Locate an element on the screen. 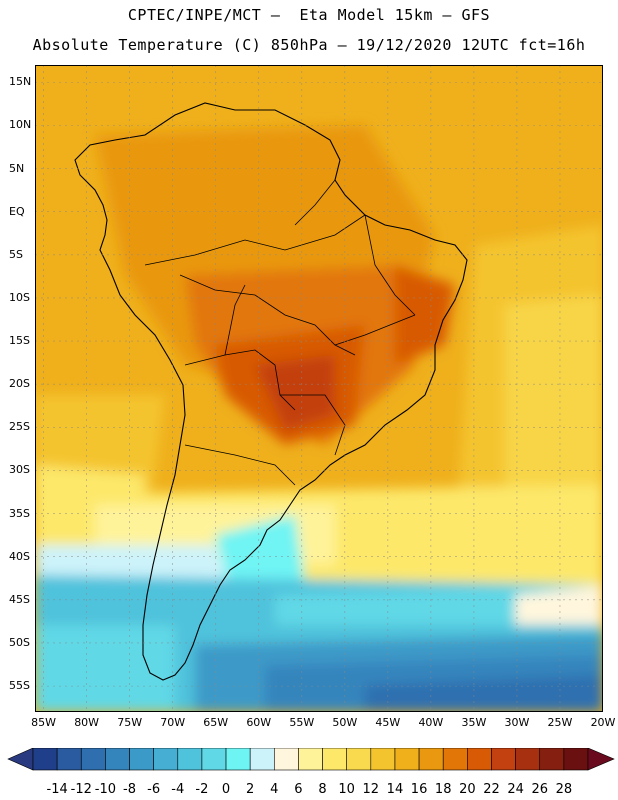  colorbar-low-end is located at coordinates (20, 759).